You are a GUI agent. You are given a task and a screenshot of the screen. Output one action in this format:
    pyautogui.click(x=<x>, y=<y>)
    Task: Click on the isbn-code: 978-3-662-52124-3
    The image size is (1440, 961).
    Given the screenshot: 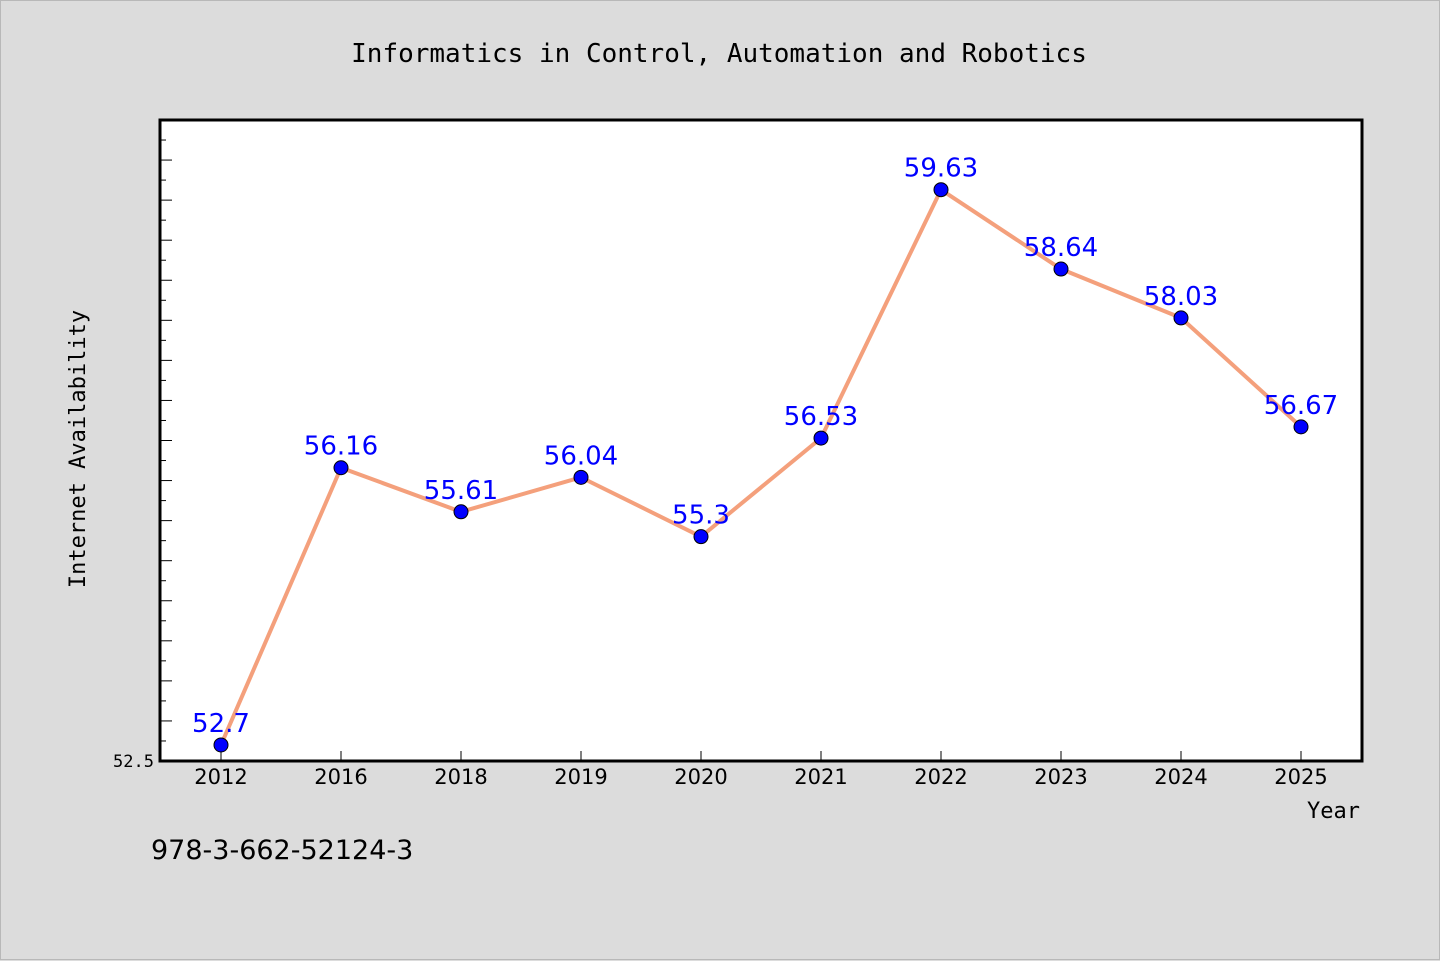 What is the action you would take?
    pyautogui.click(x=282, y=850)
    